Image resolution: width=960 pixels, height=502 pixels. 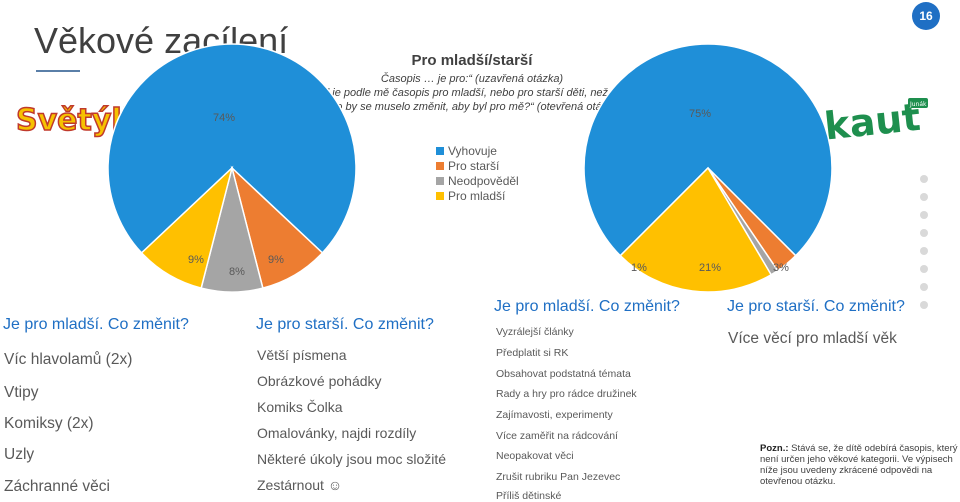 What do you see at coordinates (196, 260) in the screenshot?
I see `pie1-label-pro-mladsi: 9%` at bounding box center [196, 260].